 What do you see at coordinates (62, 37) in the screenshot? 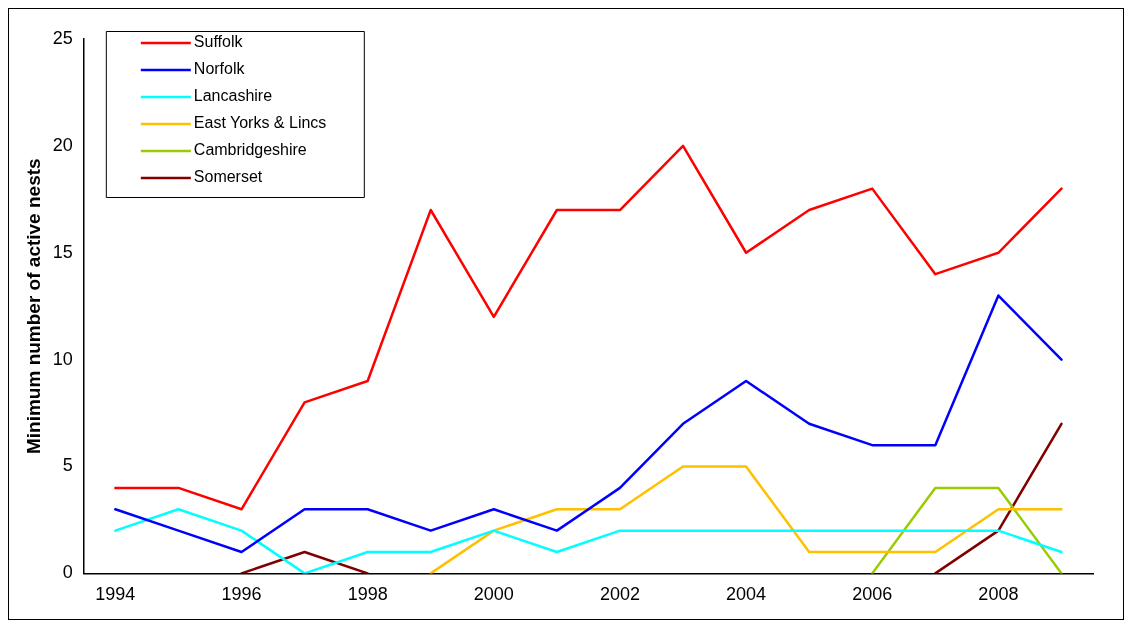
I see `y-tick-label: 25` at bounding box center [62, 37].